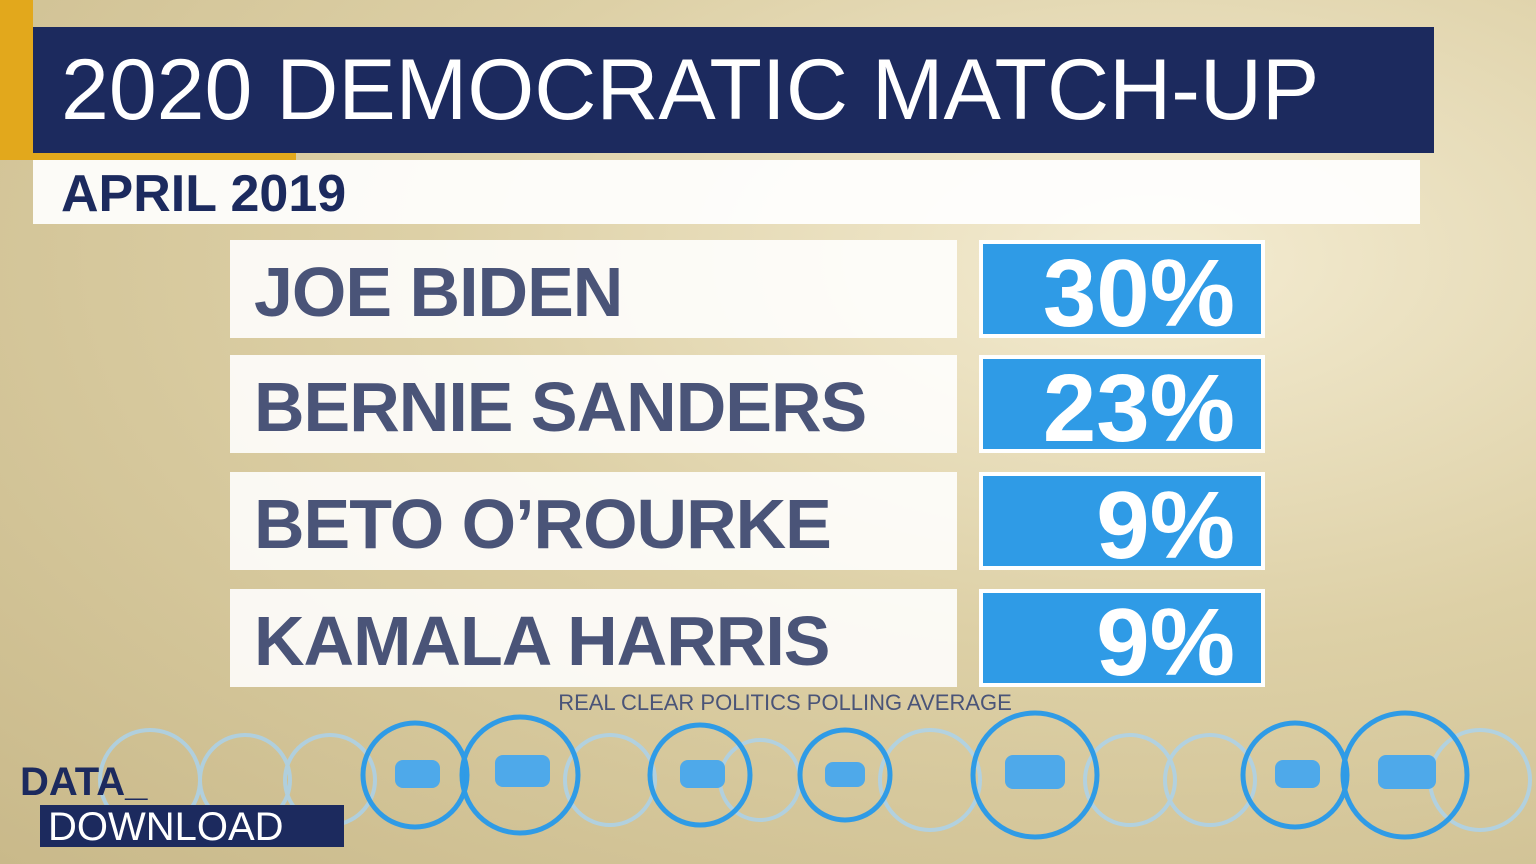  Describe the element at coordinates (815, 775) in the screenshot. I see `donkey-decoration` at that location.